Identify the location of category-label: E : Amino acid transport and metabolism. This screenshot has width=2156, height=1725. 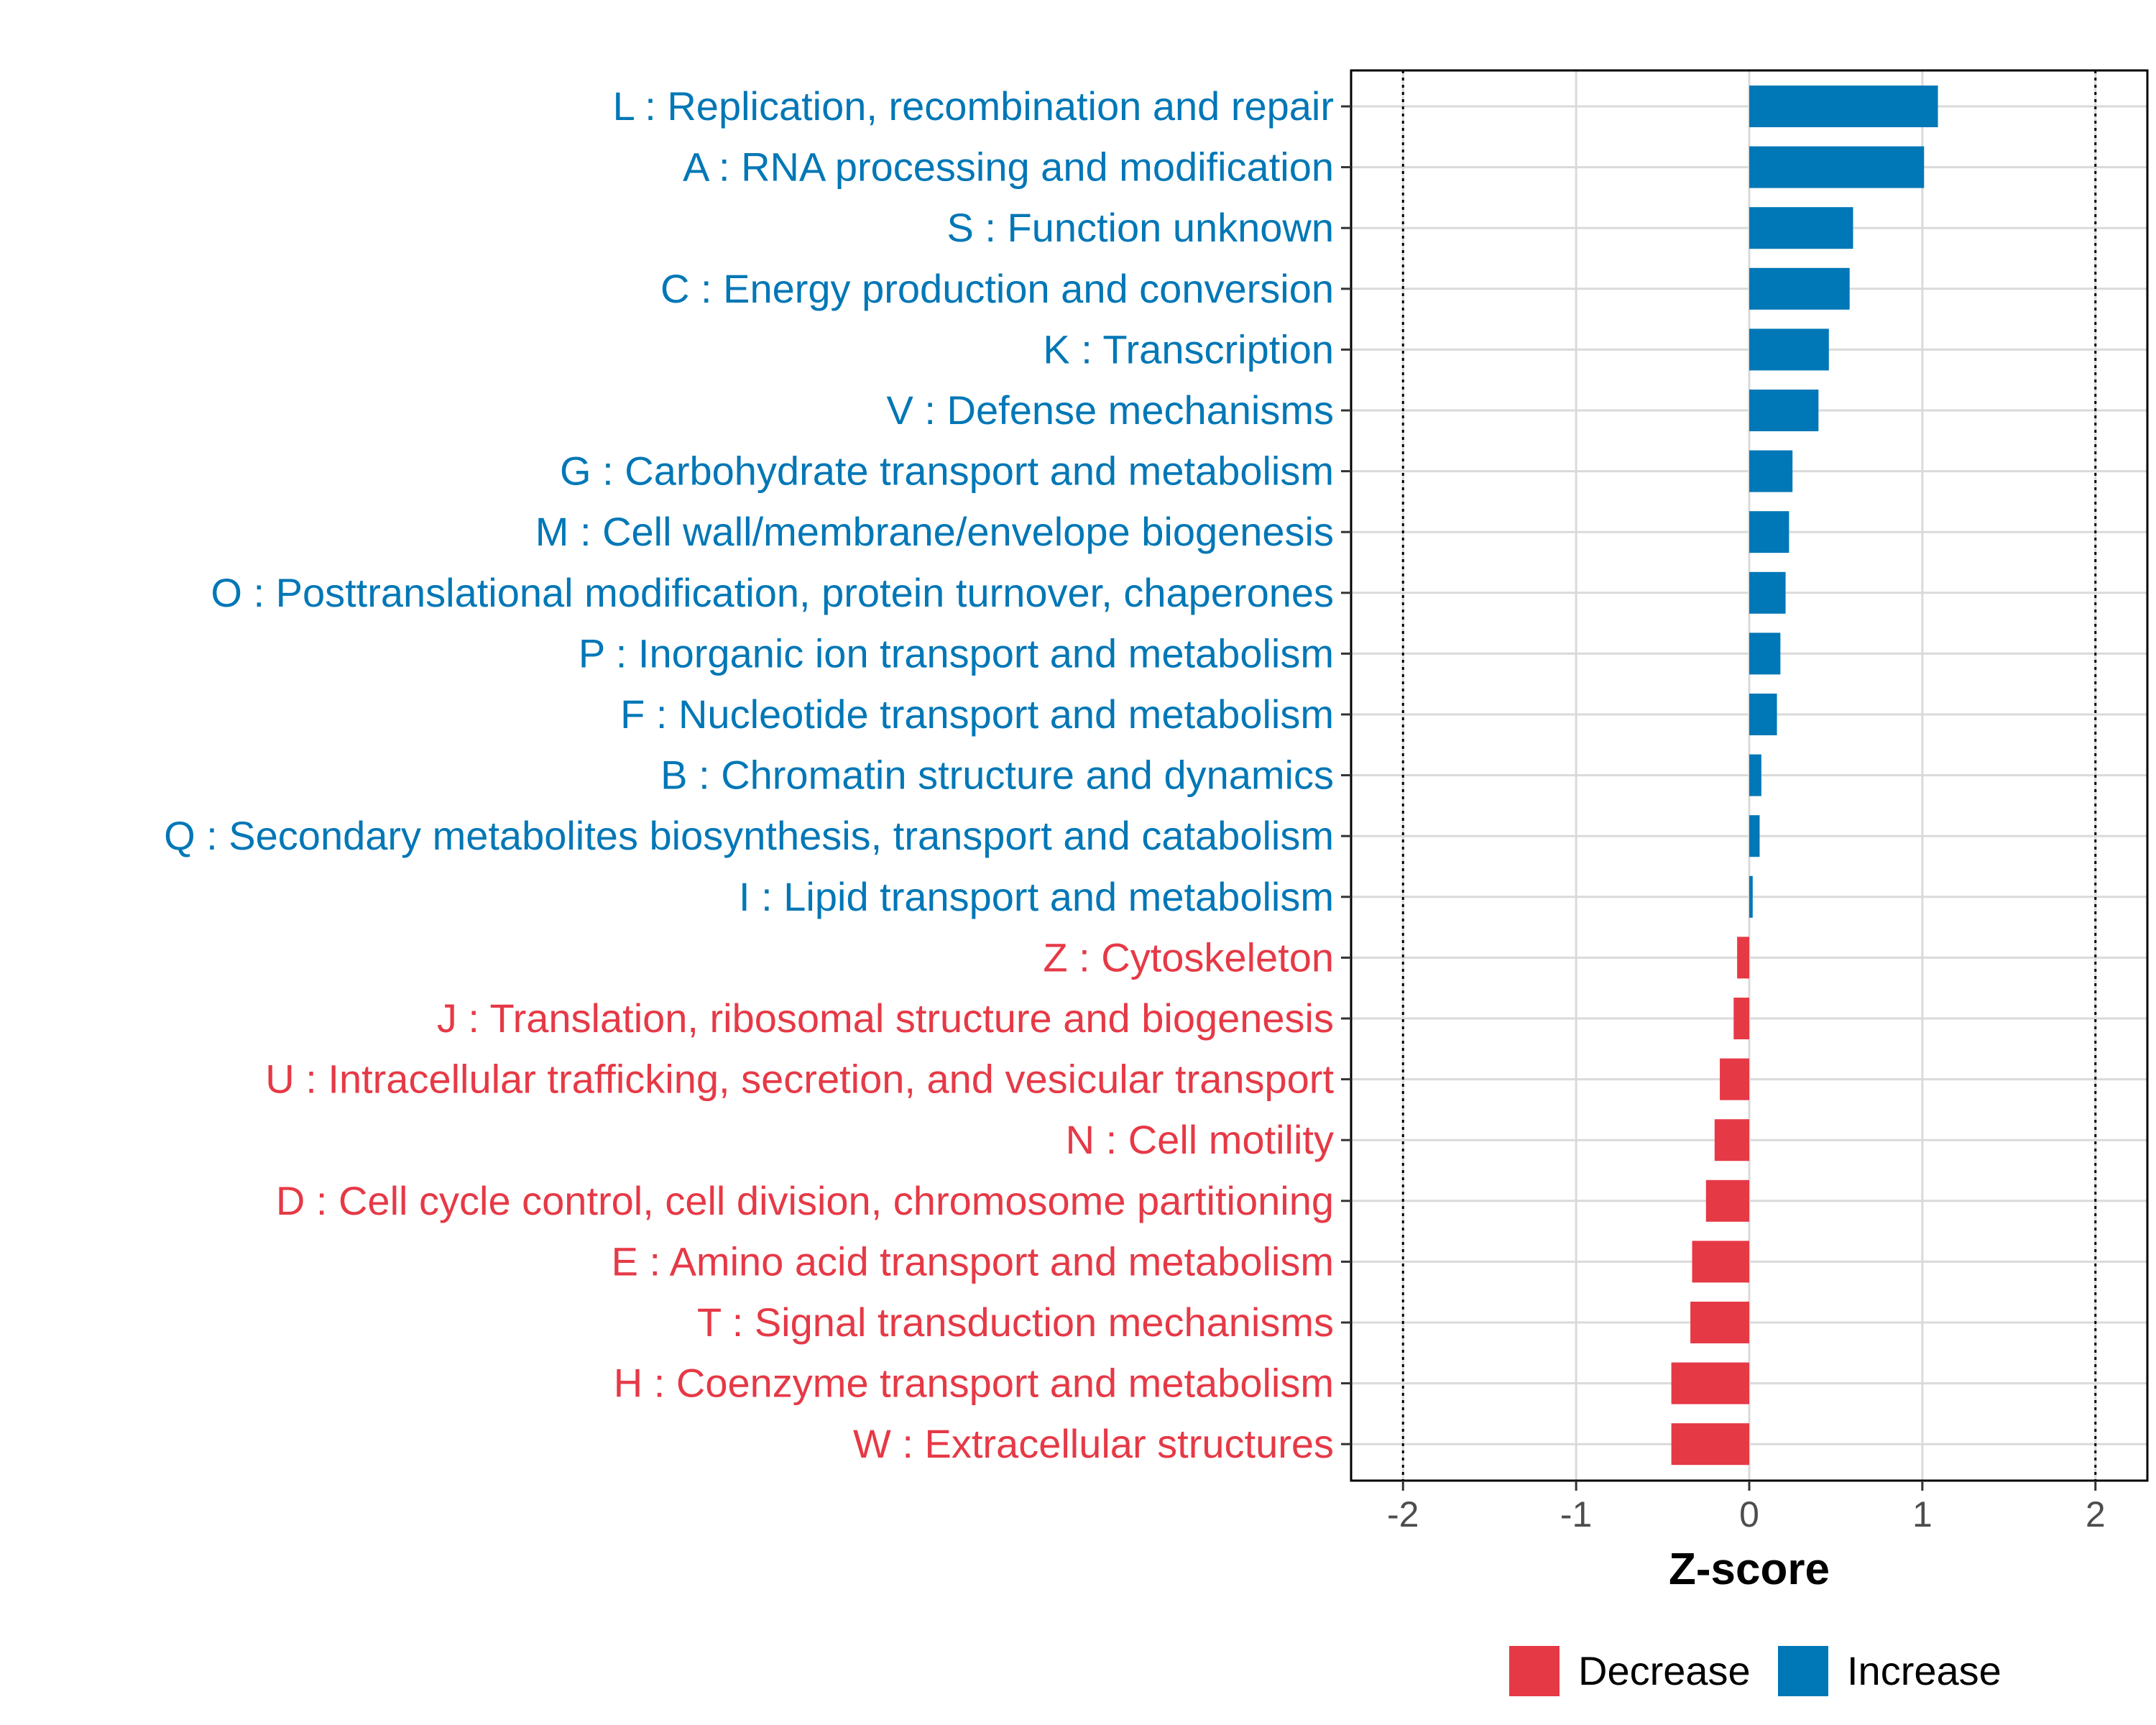
(973, 1261).